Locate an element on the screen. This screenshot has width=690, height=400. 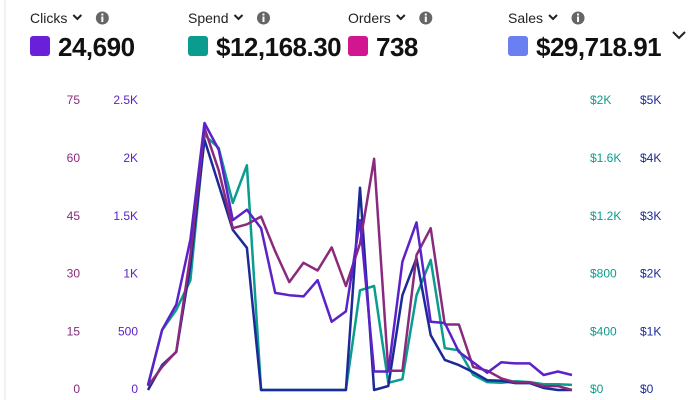
y-tick-label: 2.5K is located at coordinates (125, 100).